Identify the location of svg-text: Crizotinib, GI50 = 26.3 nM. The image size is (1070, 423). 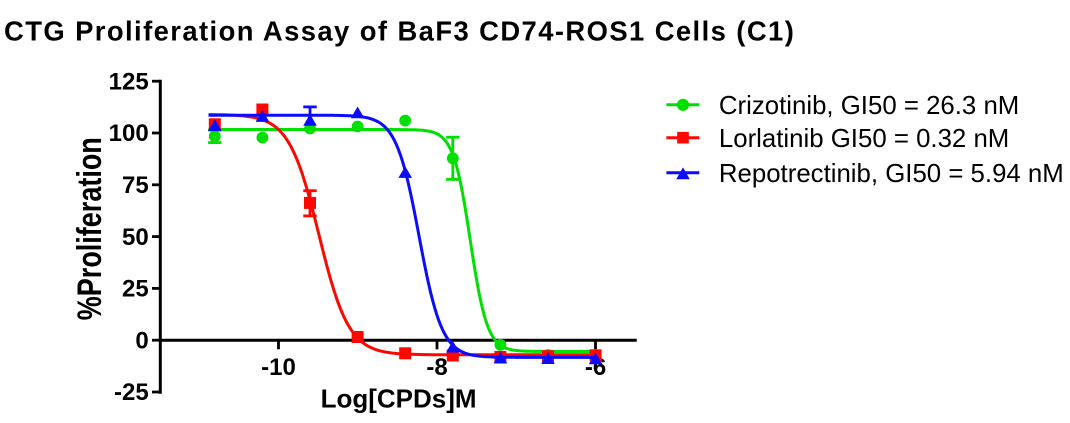
(869, 106).